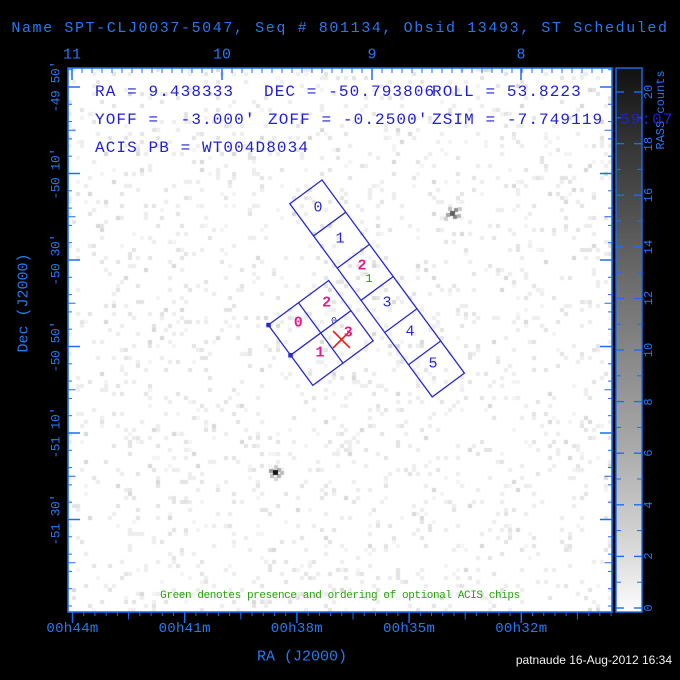  What do you see at coordinates (56, 173) in the screenshot?
I see `left-axis-tick-label: -50 10'` at bounding box center [56, 173].